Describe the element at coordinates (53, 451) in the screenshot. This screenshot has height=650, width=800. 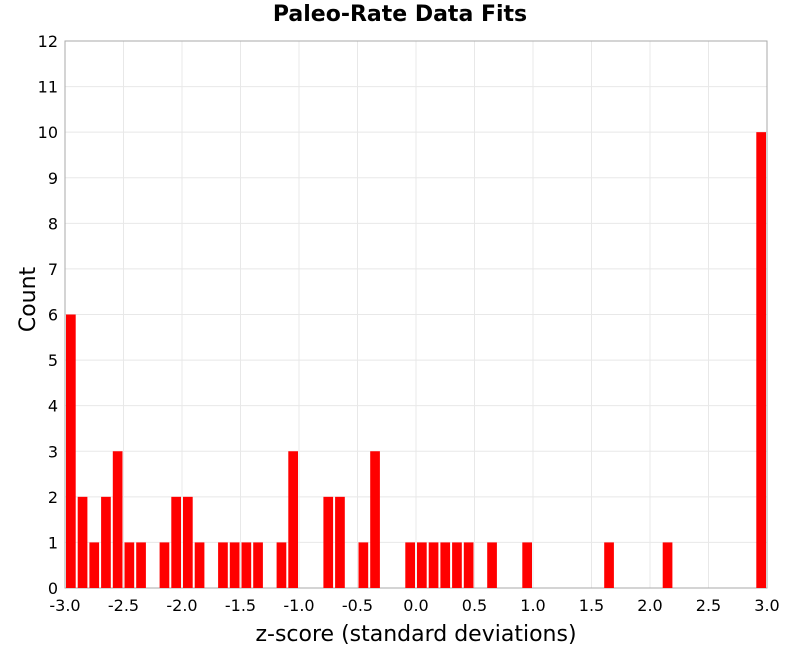
I see `y-tick-label: 3` at that location.